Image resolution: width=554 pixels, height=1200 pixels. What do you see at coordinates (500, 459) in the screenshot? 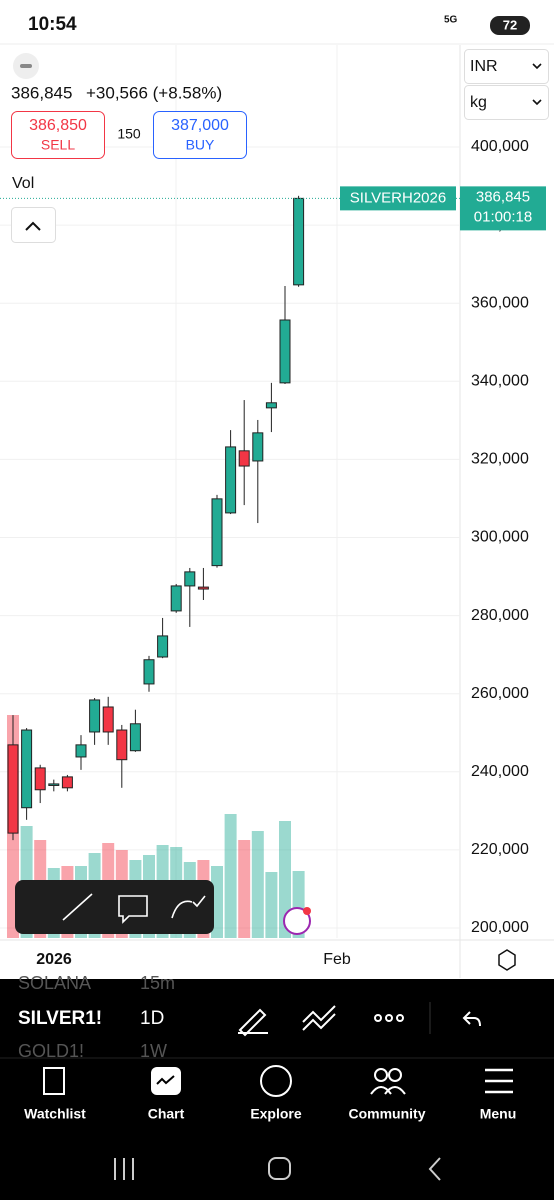
I see `y-tick-label: 320,000` at bounding box center [500, 459].